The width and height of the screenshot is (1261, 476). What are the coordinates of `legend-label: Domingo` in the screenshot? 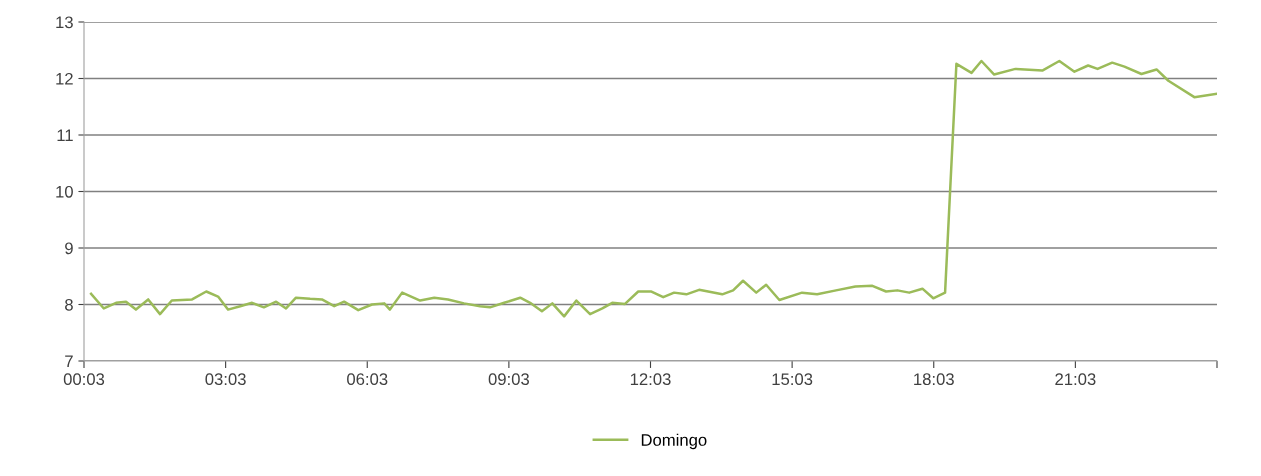 It's located at (674, 441).